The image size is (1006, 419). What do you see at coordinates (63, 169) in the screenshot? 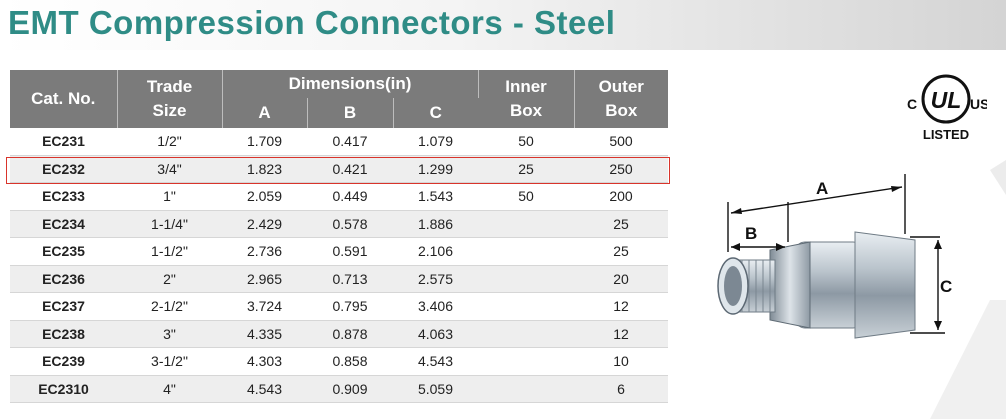
I see `cell-cat: EC232` at bounding box center [63, 169].